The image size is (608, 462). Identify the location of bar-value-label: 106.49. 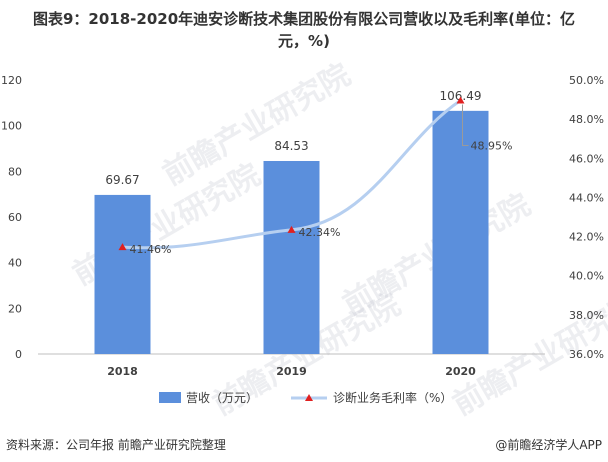
(461, 96).